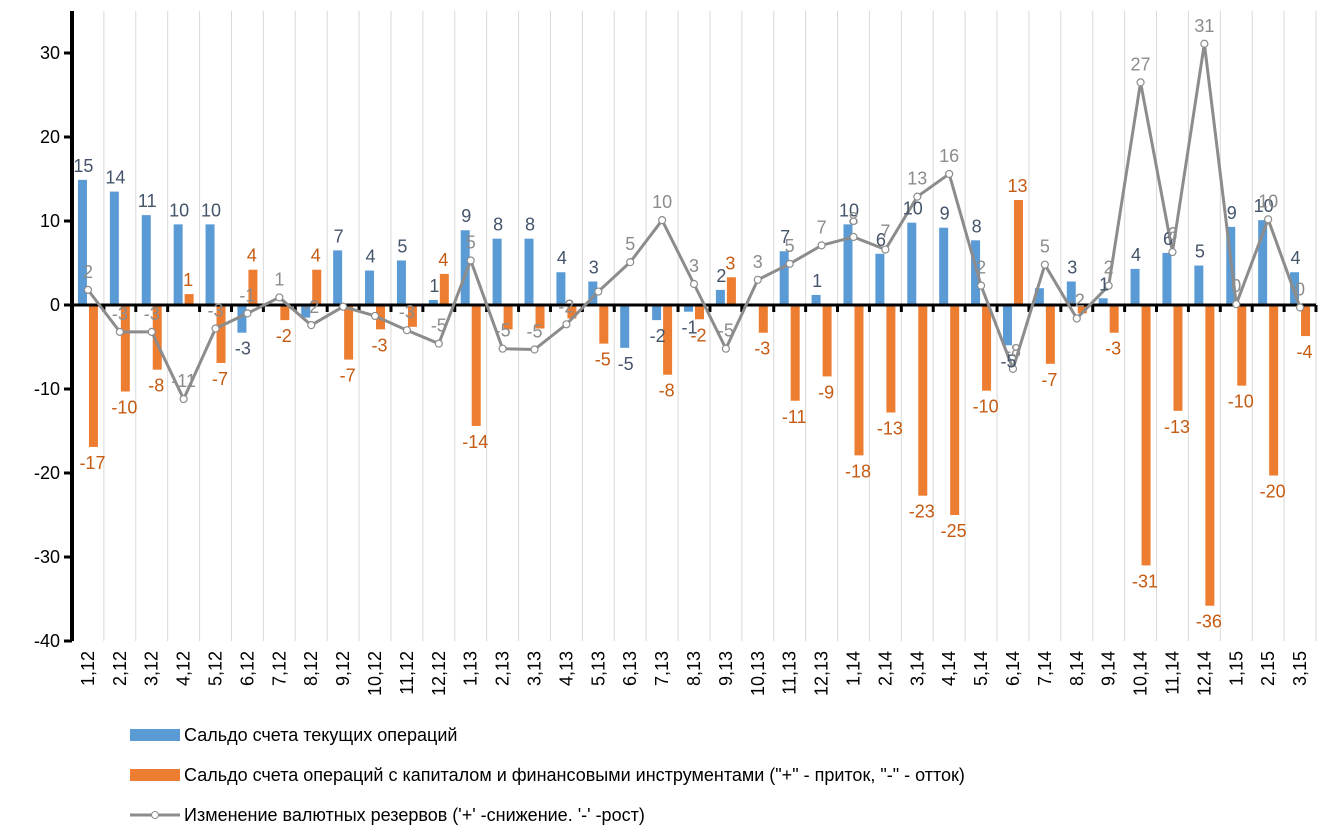 The width and height of the screenshot is (1326, 837). What do you see at coordinates (1017, 186) in the screenshot?
I see `data-label: 13` at bounding box center [1017, 186].